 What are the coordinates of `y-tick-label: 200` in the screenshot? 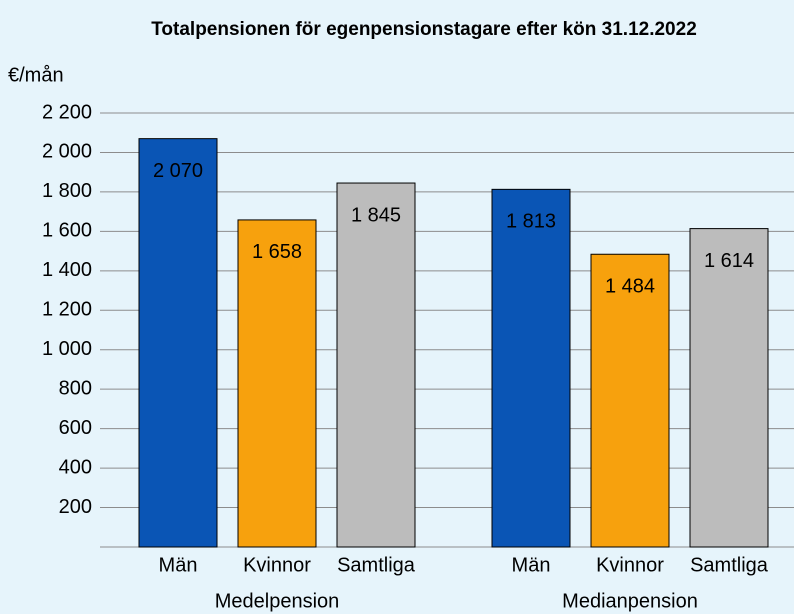 It's located at (75, 507).